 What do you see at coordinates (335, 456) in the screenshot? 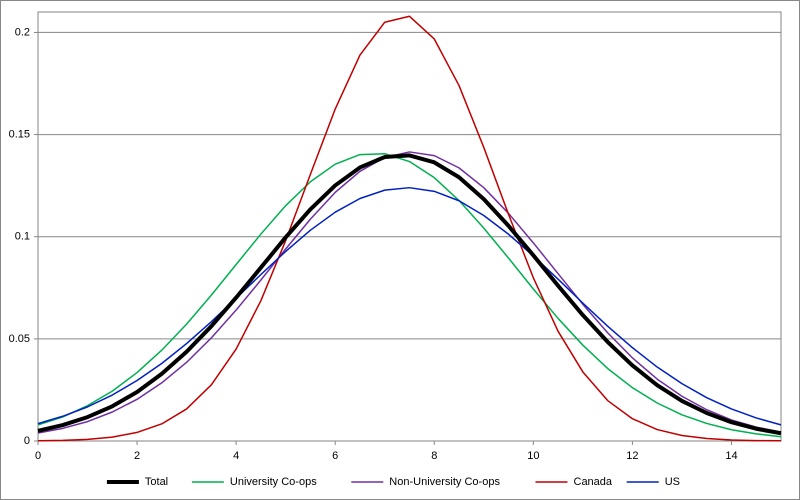
I see `x-tick-label: 6` at bounding box center [335, 456].